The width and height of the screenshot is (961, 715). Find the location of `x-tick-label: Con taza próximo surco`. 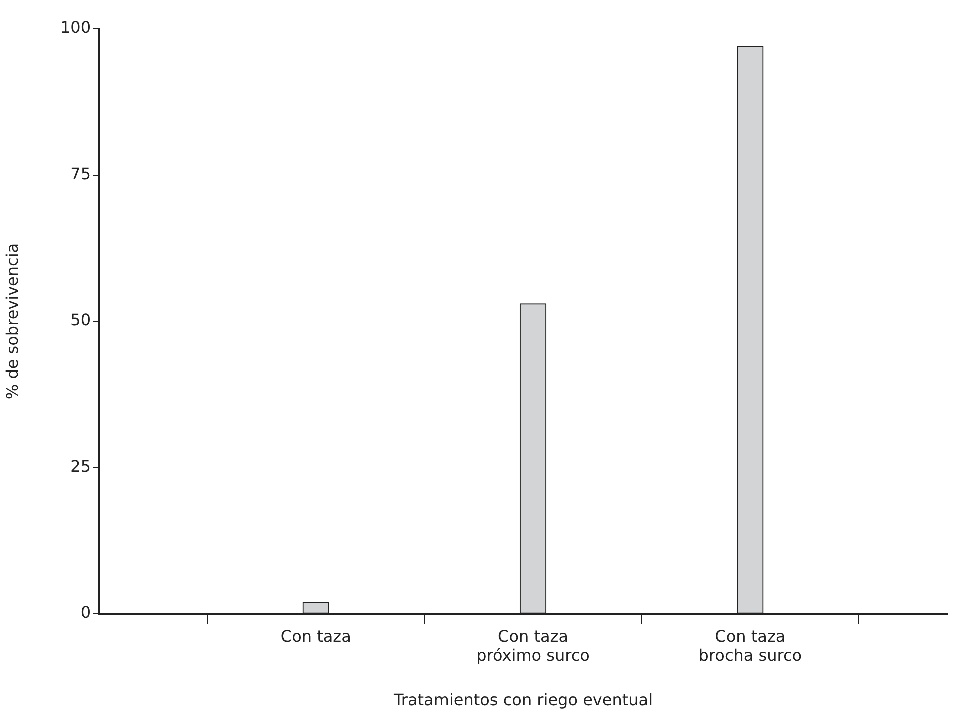

x-tick-label: Con taza próximo surco is located at coordinates (533, 645).